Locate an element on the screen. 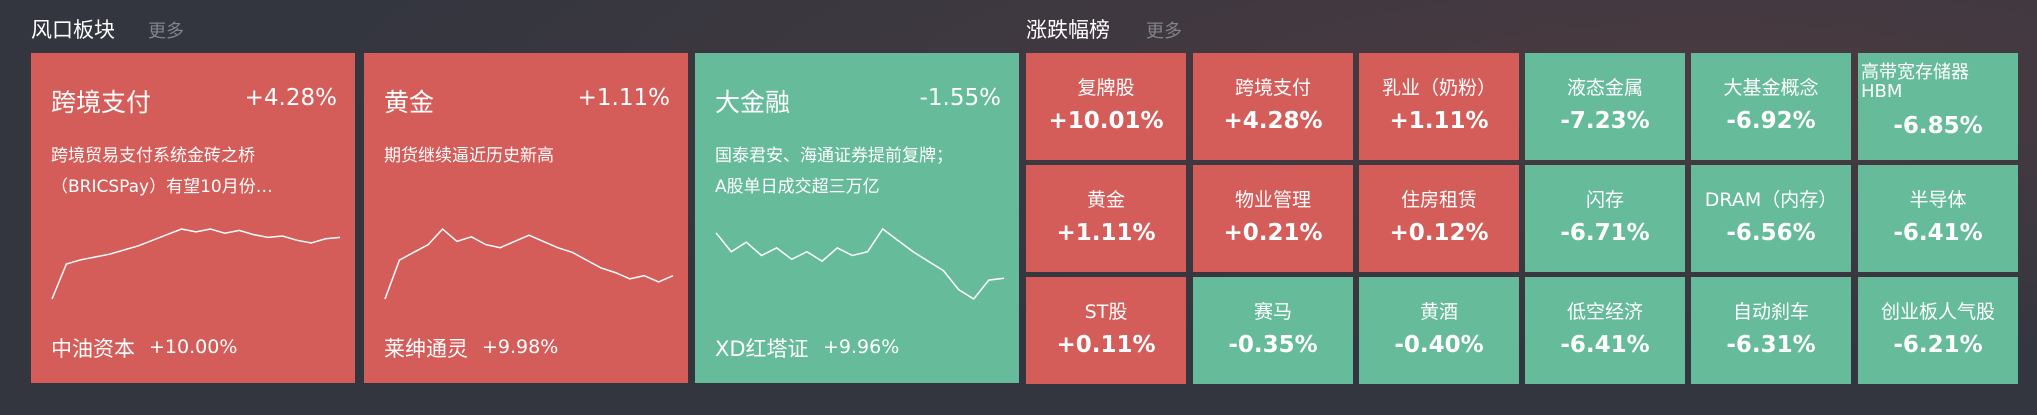  topic-name: 大金融 is located at coordinates (753, 102).